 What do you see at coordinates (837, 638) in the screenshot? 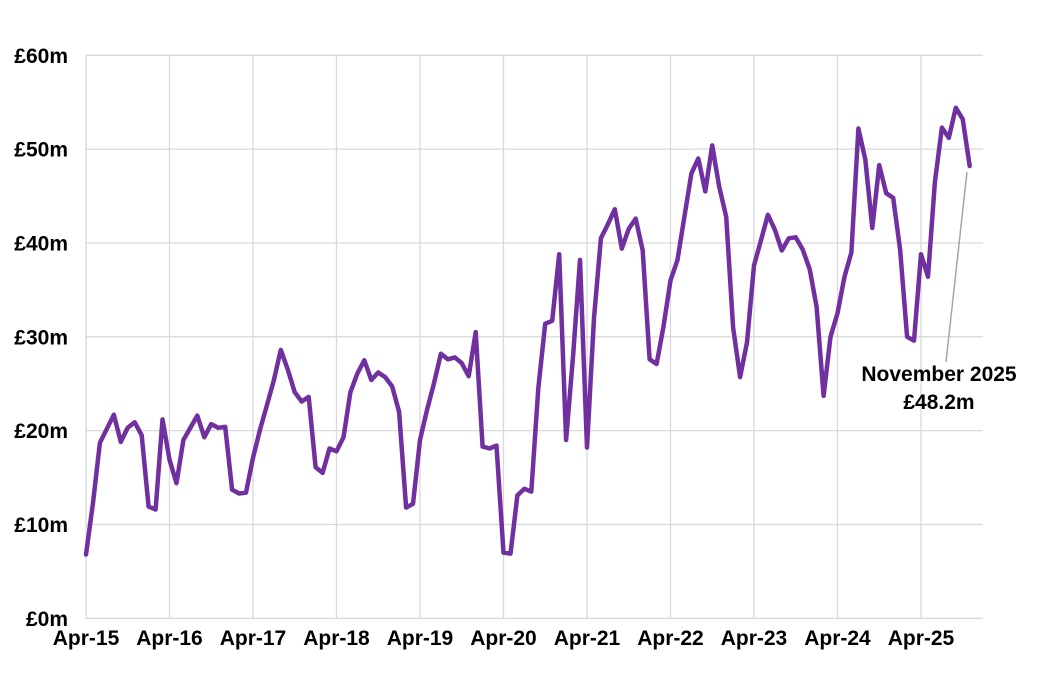
I see `x-axis-label: Apr-24` at bounding box center [837, 638].